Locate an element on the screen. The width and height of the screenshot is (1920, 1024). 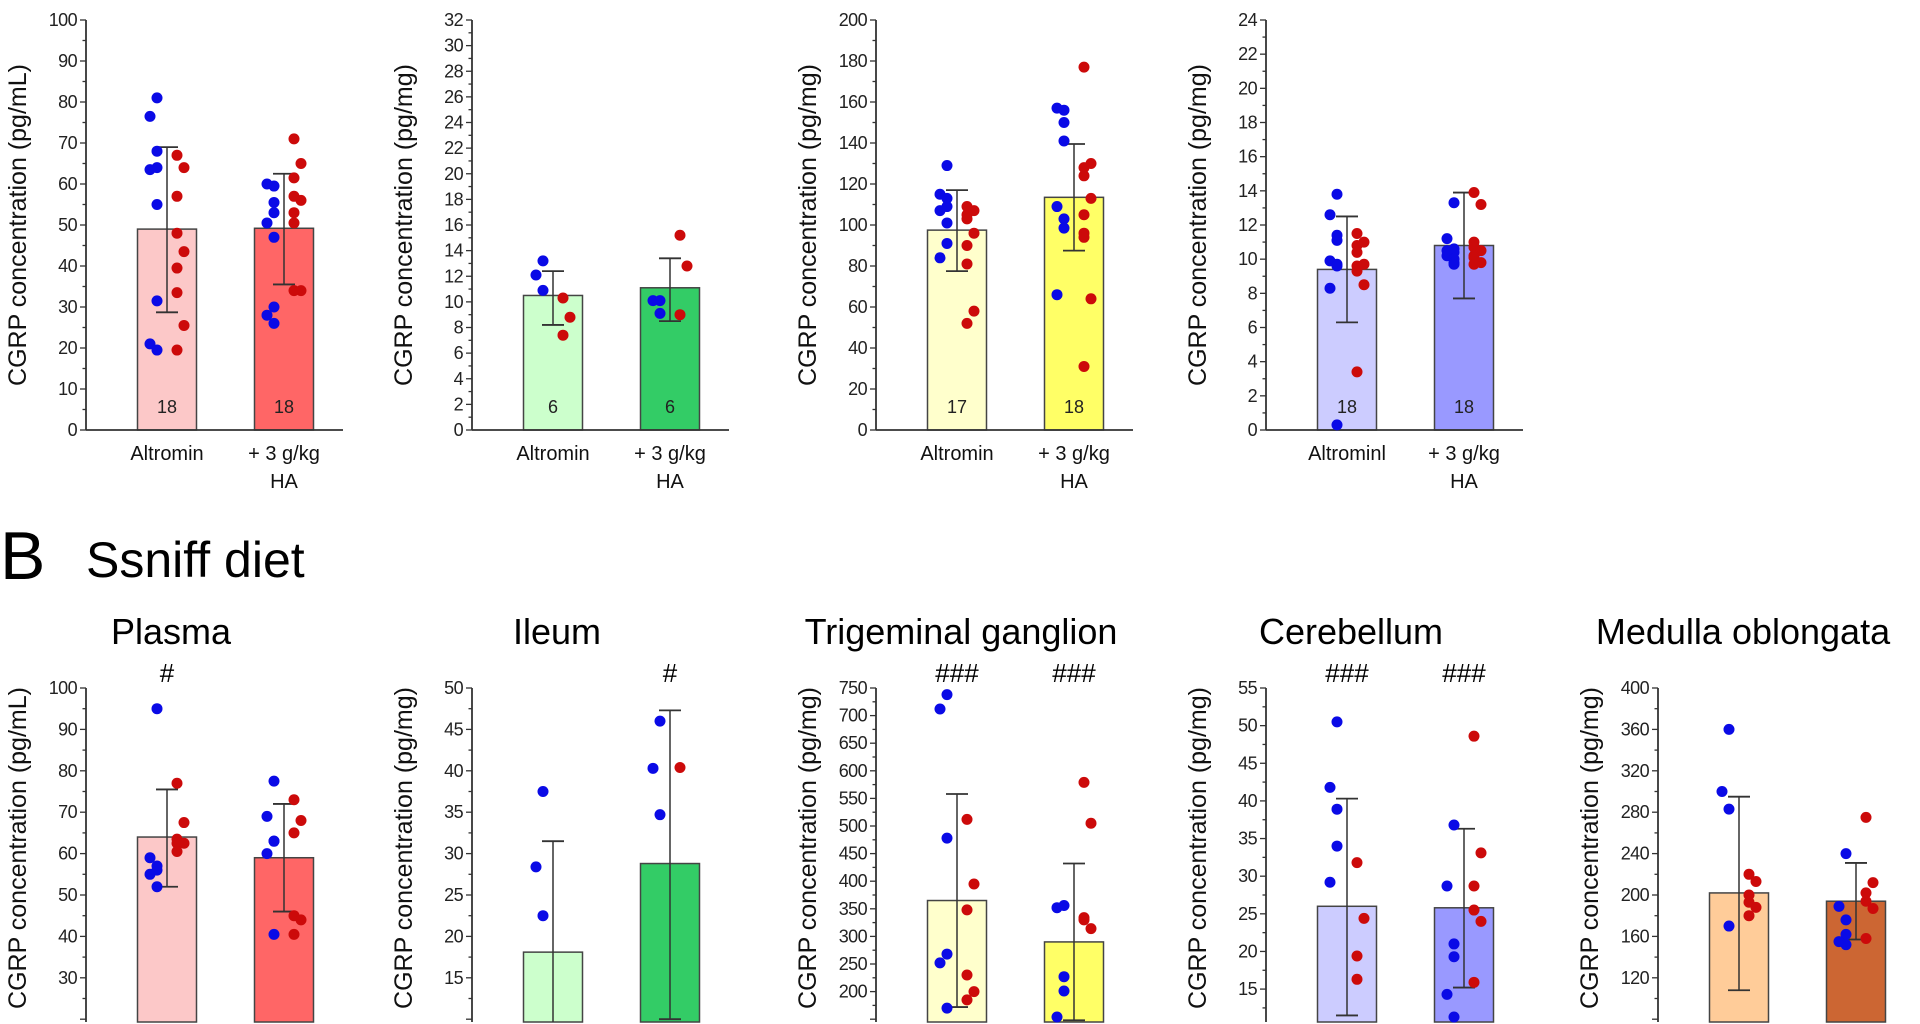
y-tick-label: 240 is located at coordinates (1635, 854).